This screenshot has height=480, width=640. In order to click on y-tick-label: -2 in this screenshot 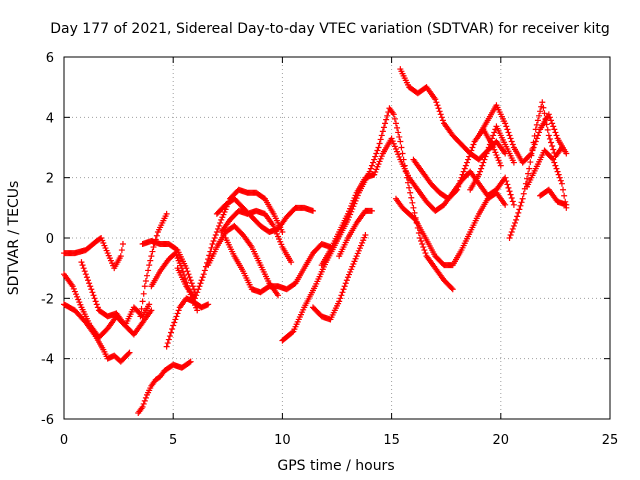, I will do `click(47, 299)`.